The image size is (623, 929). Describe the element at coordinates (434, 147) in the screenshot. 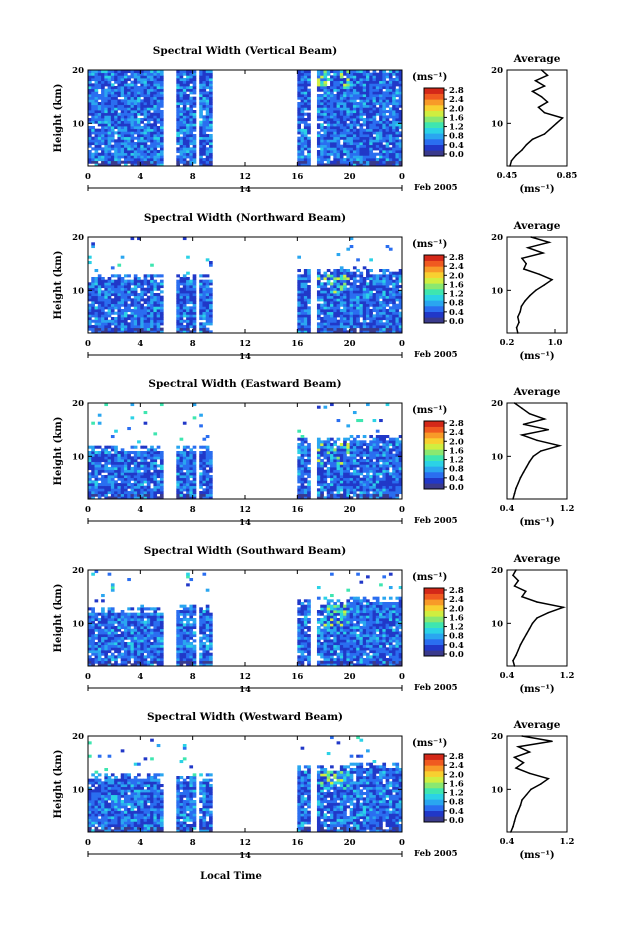

I see `colorbar-segment` at that location.